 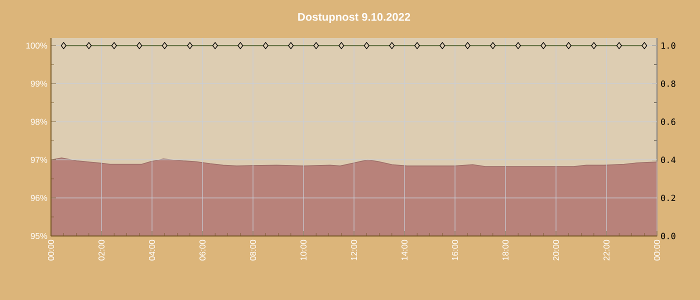 What do you see at coordinates (39, 121) in the screenshot?
I see `y-tick-label: 98%` at bounding box center [39, 121].